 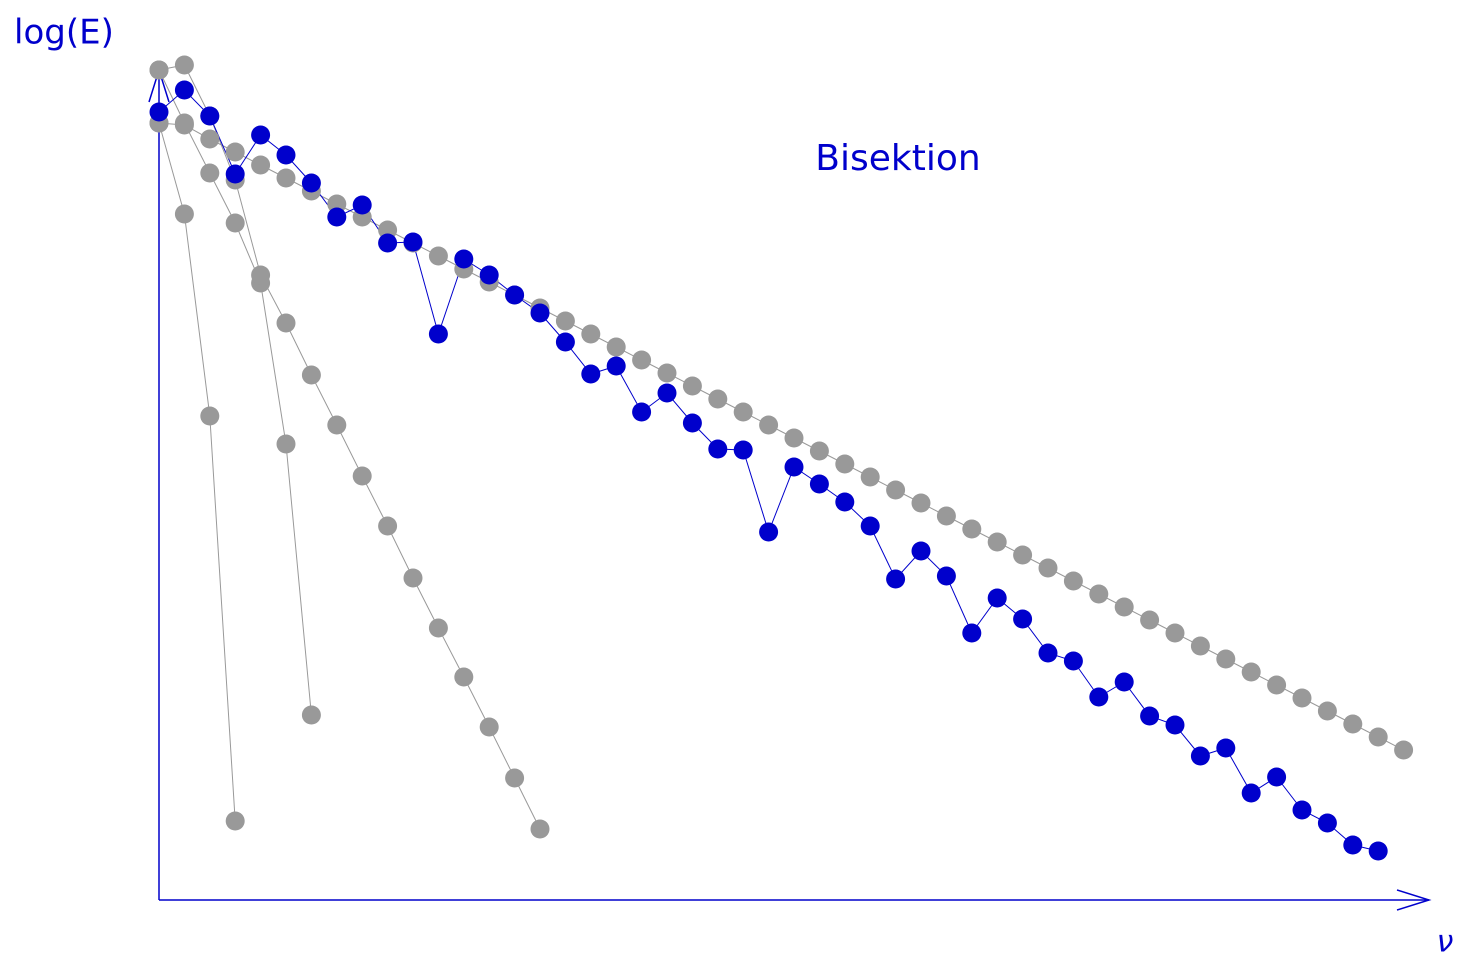 What do you see at coordinates (197, 472) in the screenshot?
I see `series-line` at bounding box center [197, 472].